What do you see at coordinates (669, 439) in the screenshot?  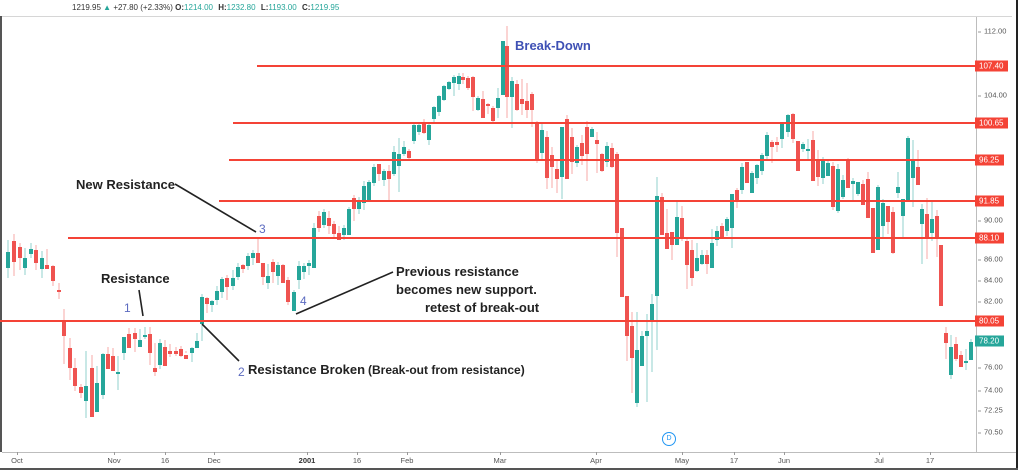 I see `dividend-marker-icon: D` at bounding box center [669, 439].